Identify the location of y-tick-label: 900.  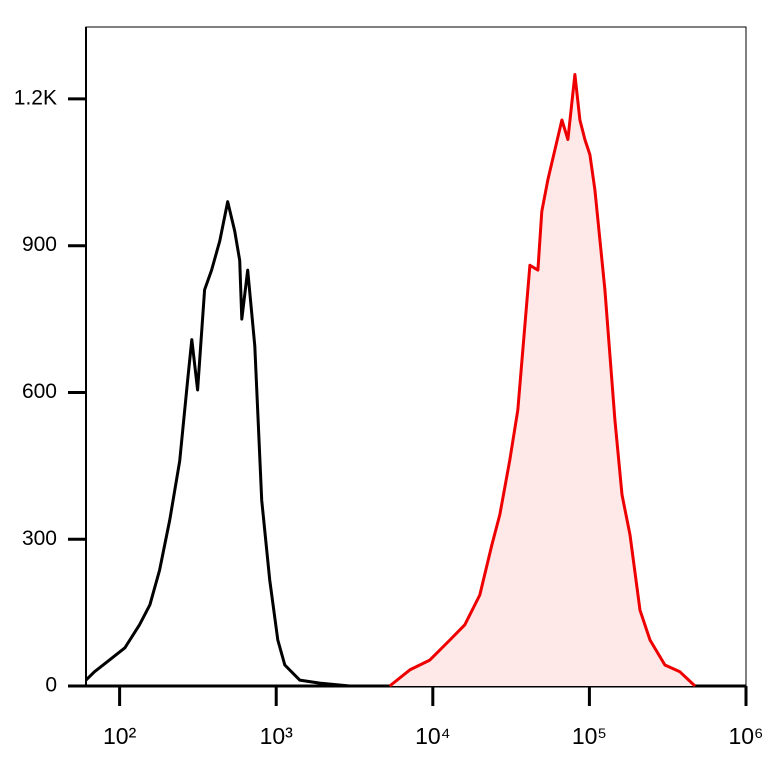
(39, 244).